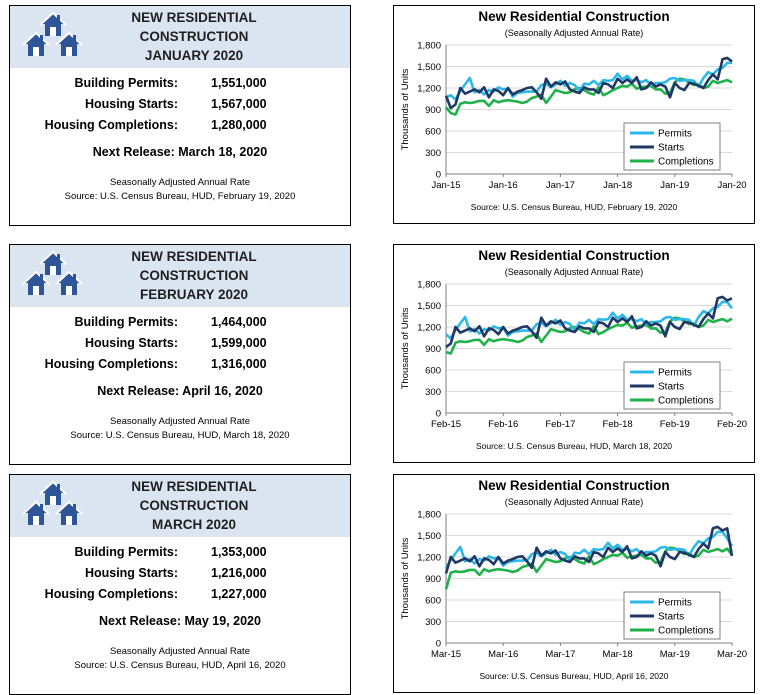  I want to click on release-banner: NEW RESIDENTIAL CONSTRUCTION MARCH 2020, so click(180, 506).